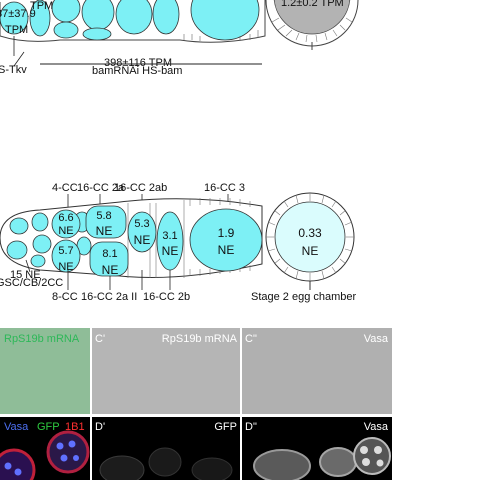  What do you see at coordinates (137, 71) in the screenshot?
I see `bam-label: bamRNAi HS-bam` at bounding box center [137, 71].